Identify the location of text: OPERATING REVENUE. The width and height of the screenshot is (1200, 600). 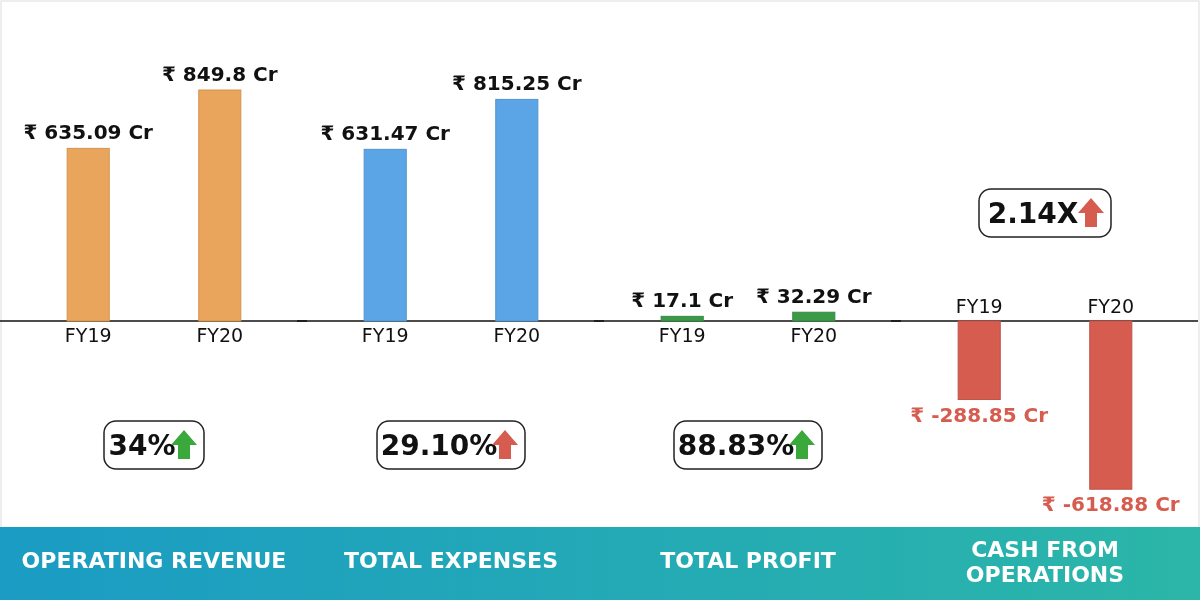
(154, 560).